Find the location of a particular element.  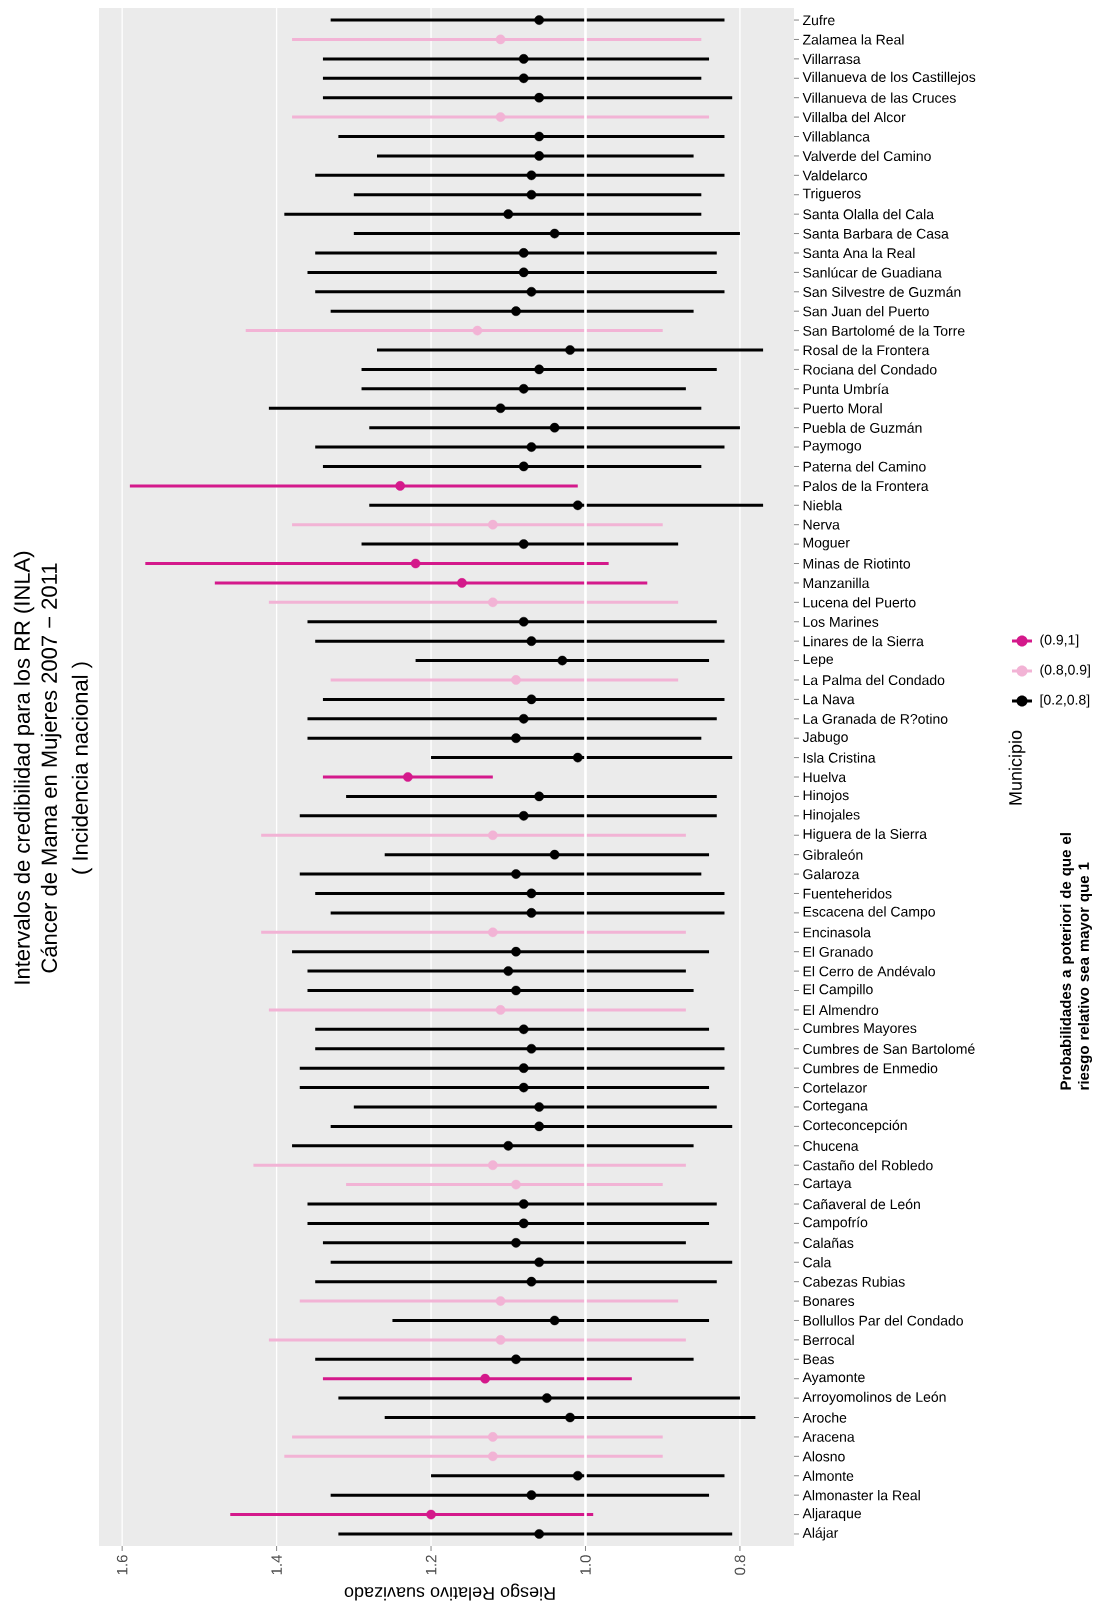

y-tick-label: Alosno is located at coordinates (823, 1456).